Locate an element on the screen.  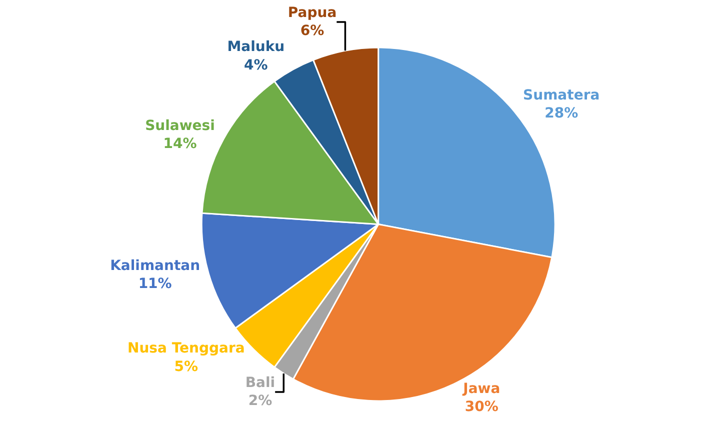
data-label: 2% is located at coordinates (260, 401).